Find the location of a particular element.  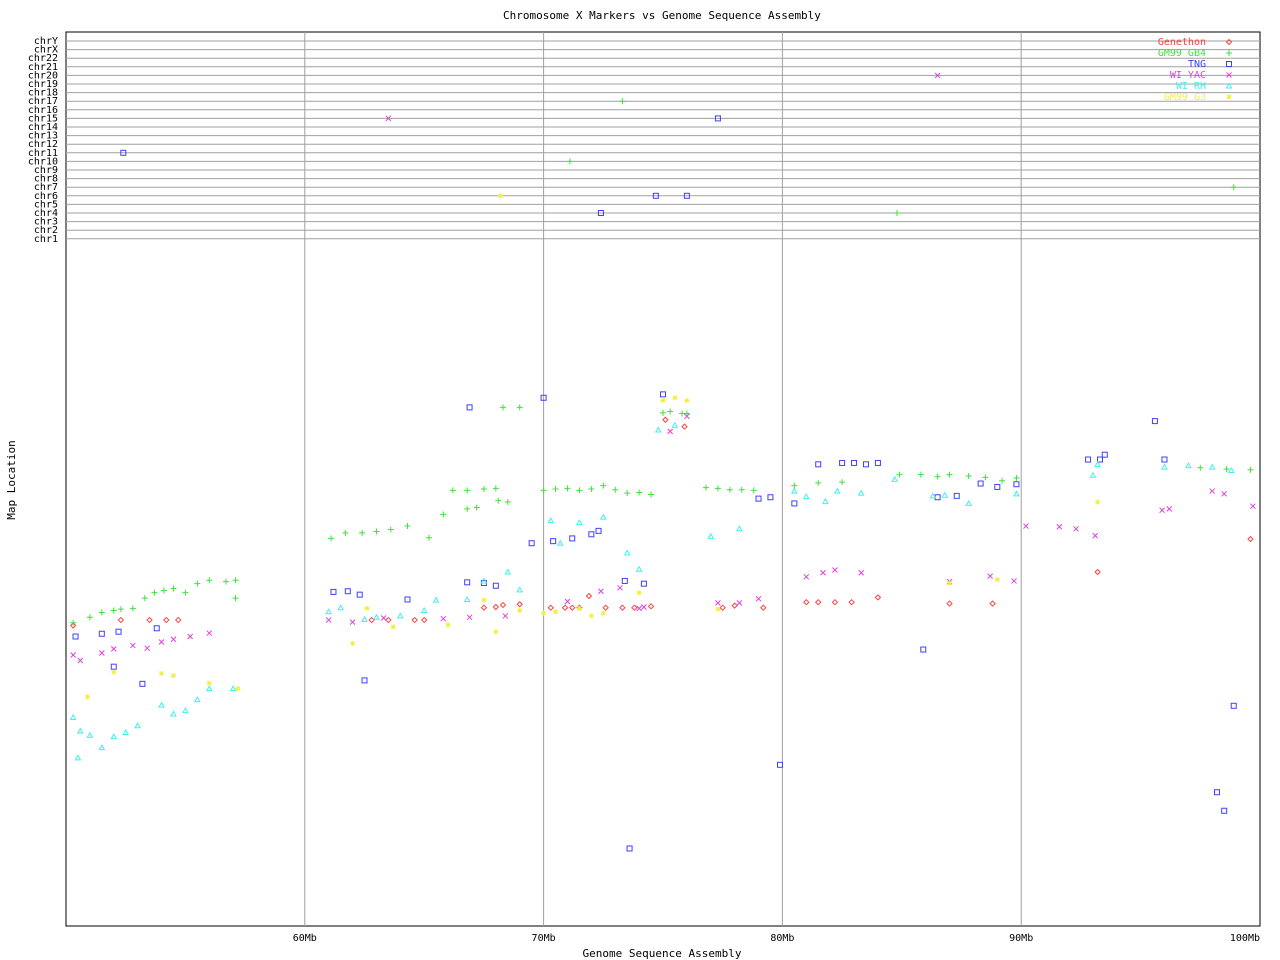

y-tick-label: chr5 is located at coordinates (46, 204).